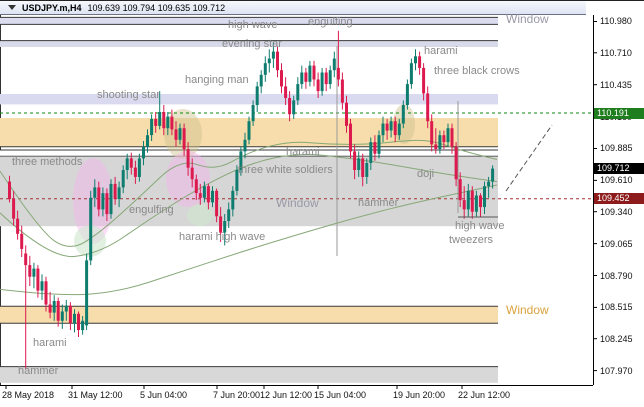 The width and height of the screenshot is (644, 407). What do you see at coordinates (616, 180) in the screenshot?
I see `price-tick-label: 109.610` at bounding box center [616, 180].